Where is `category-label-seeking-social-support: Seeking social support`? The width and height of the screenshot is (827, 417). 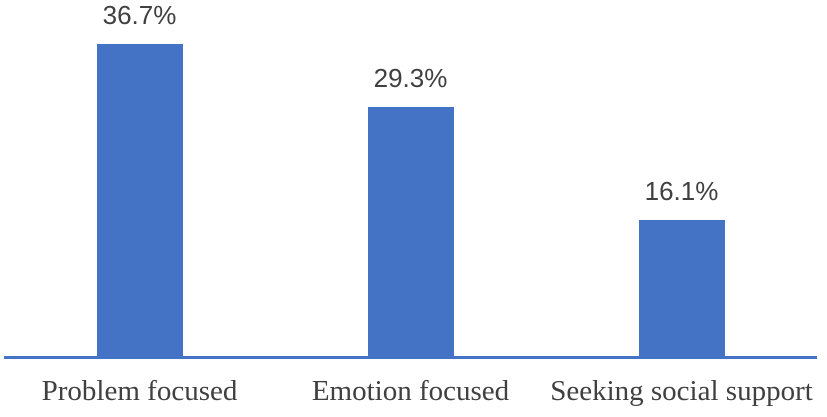 category-label-seeking-social-support: Seeking social support is located at coordinates (681, 391).